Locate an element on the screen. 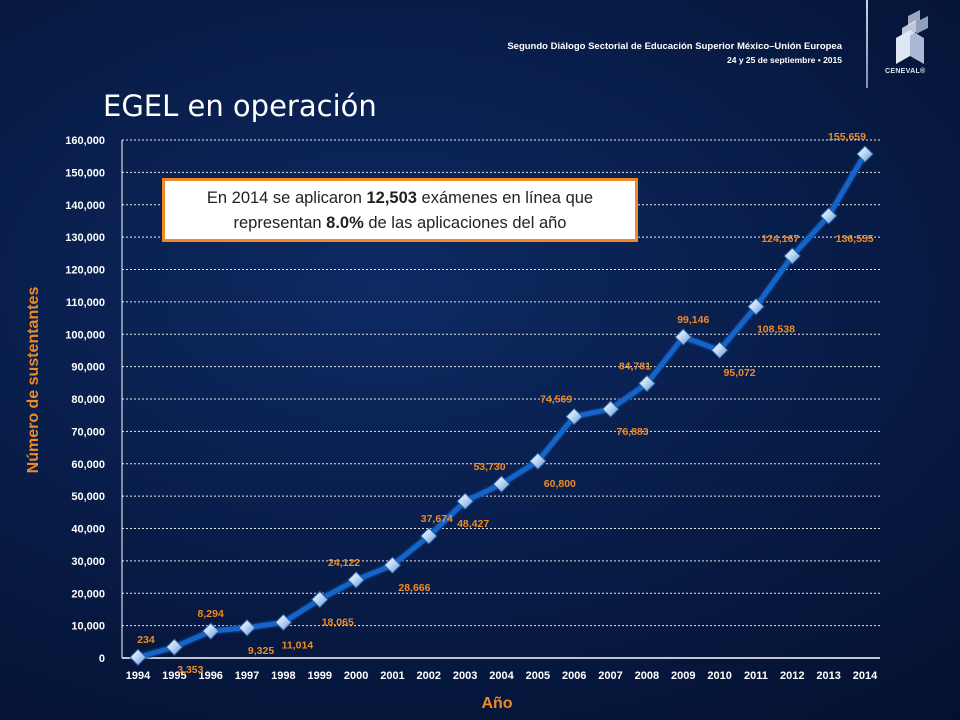  x-tick-label: 2011 is located at coordinates (756, 676).